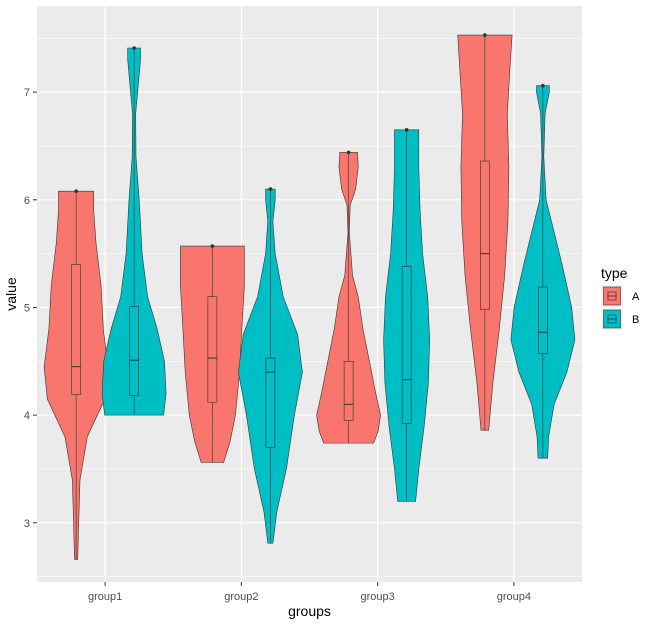 This screenshot has height=624, width=650. I want to click on legend: type AB, so click(620, 297).